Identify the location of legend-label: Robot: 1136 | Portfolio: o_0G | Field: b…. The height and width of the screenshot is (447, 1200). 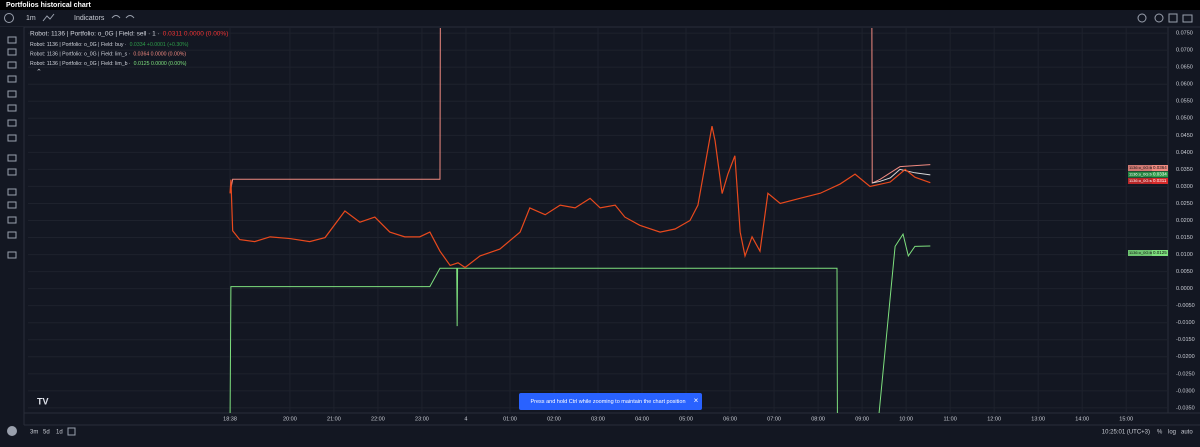
(78, 45).